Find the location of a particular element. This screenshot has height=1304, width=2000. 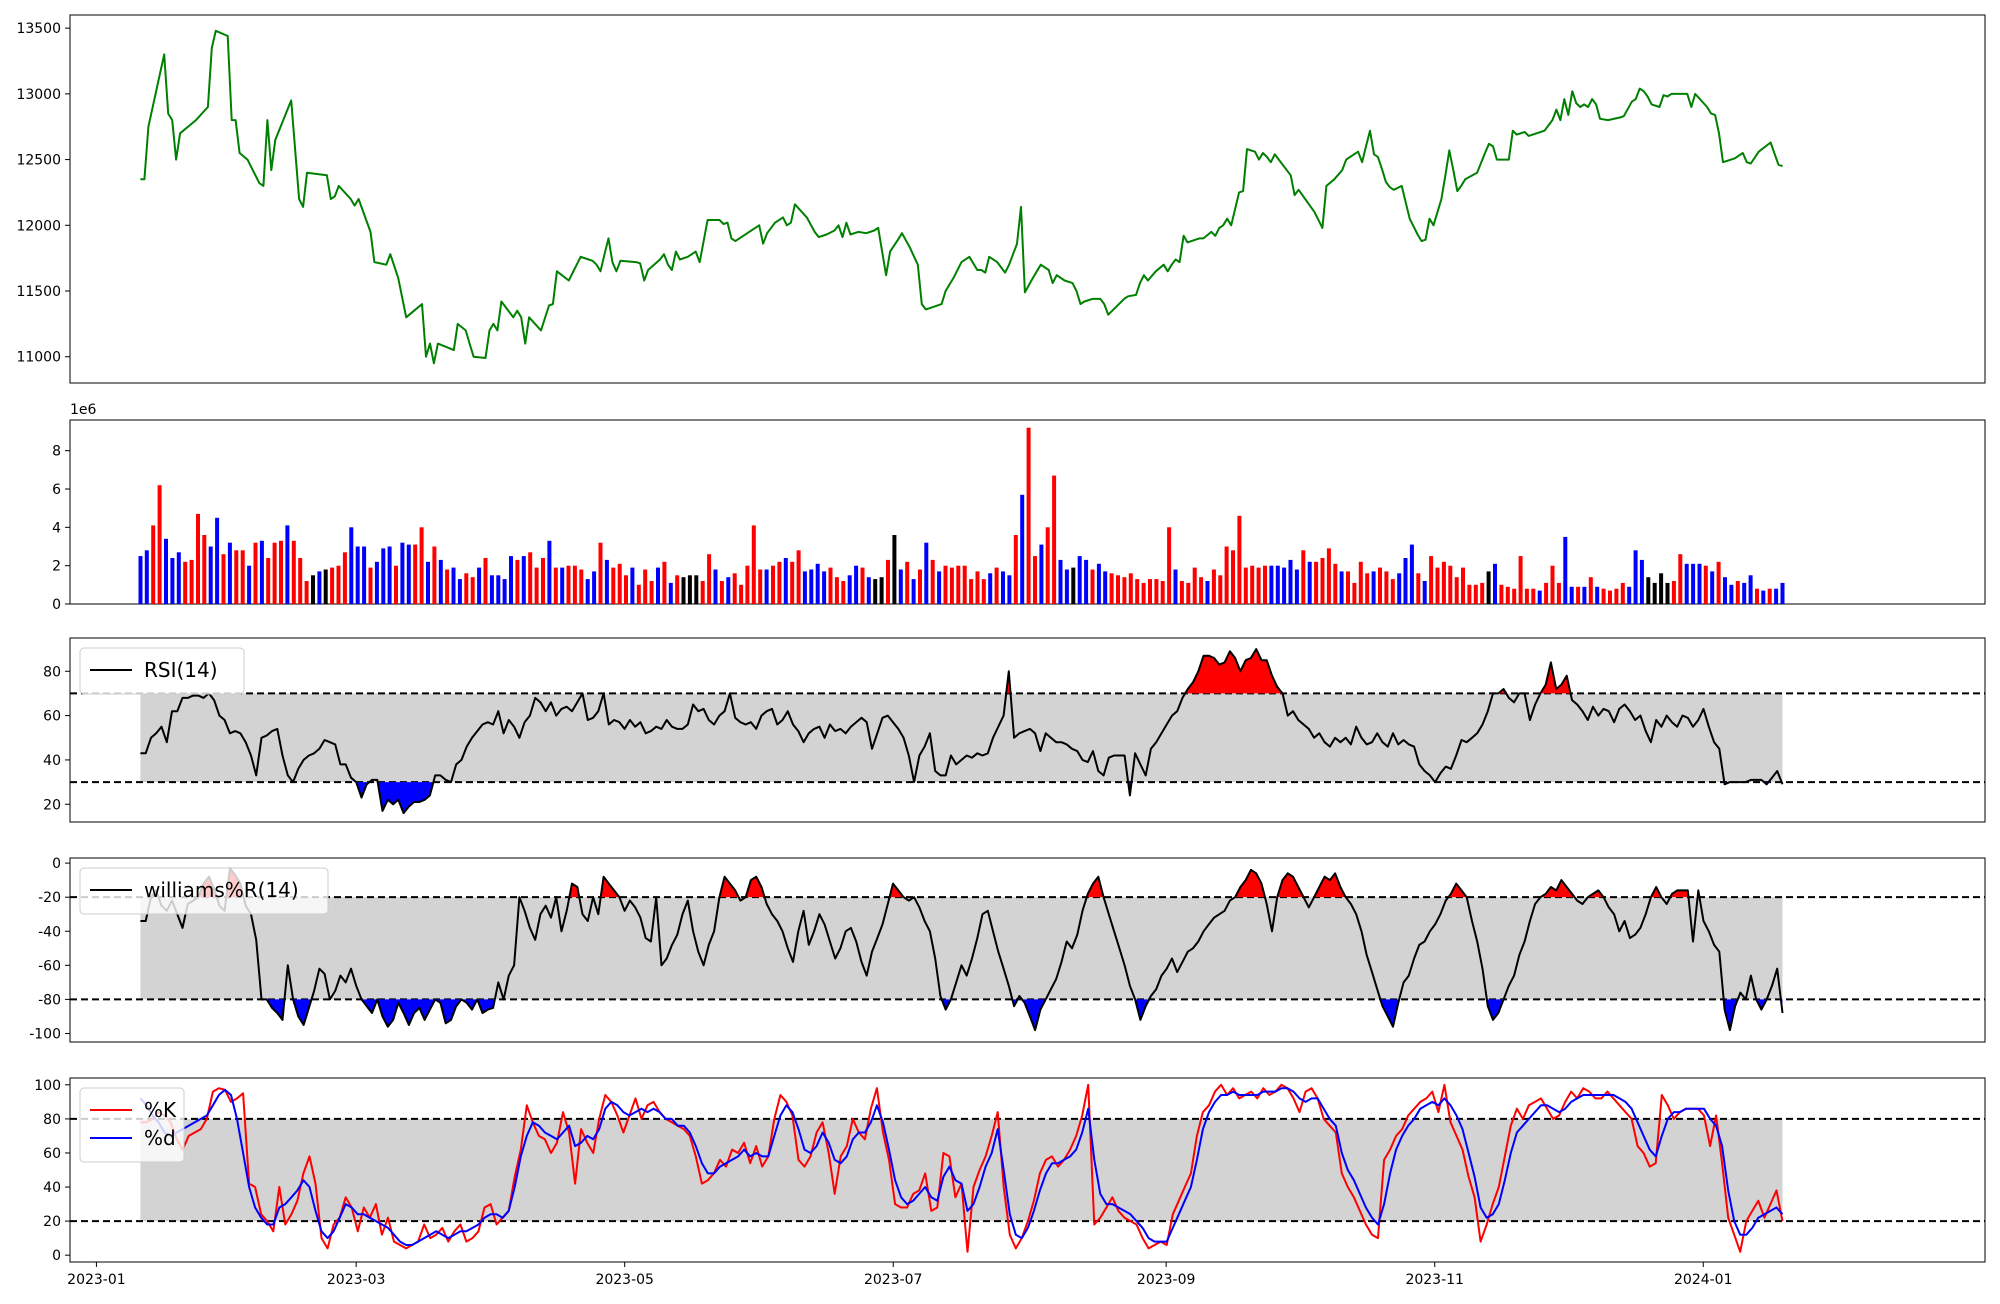

volume-ytick-label: 8 is located at coordinates (56, 452).